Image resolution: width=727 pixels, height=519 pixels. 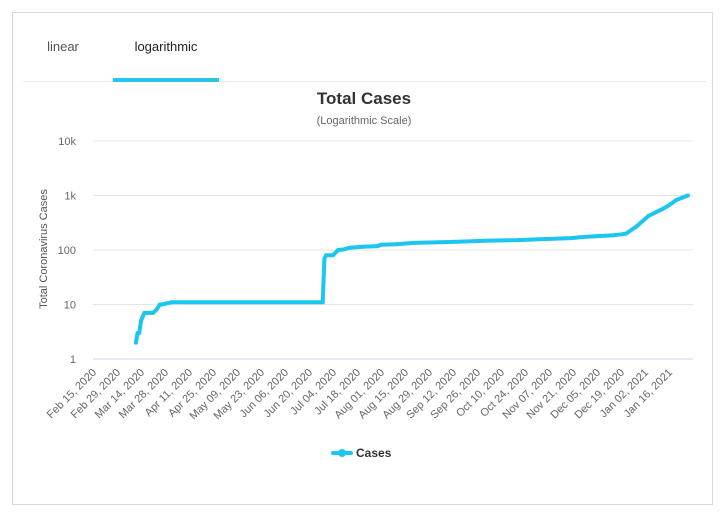 I want to click on legend-swatch-marker, so click(x=342, y=453).